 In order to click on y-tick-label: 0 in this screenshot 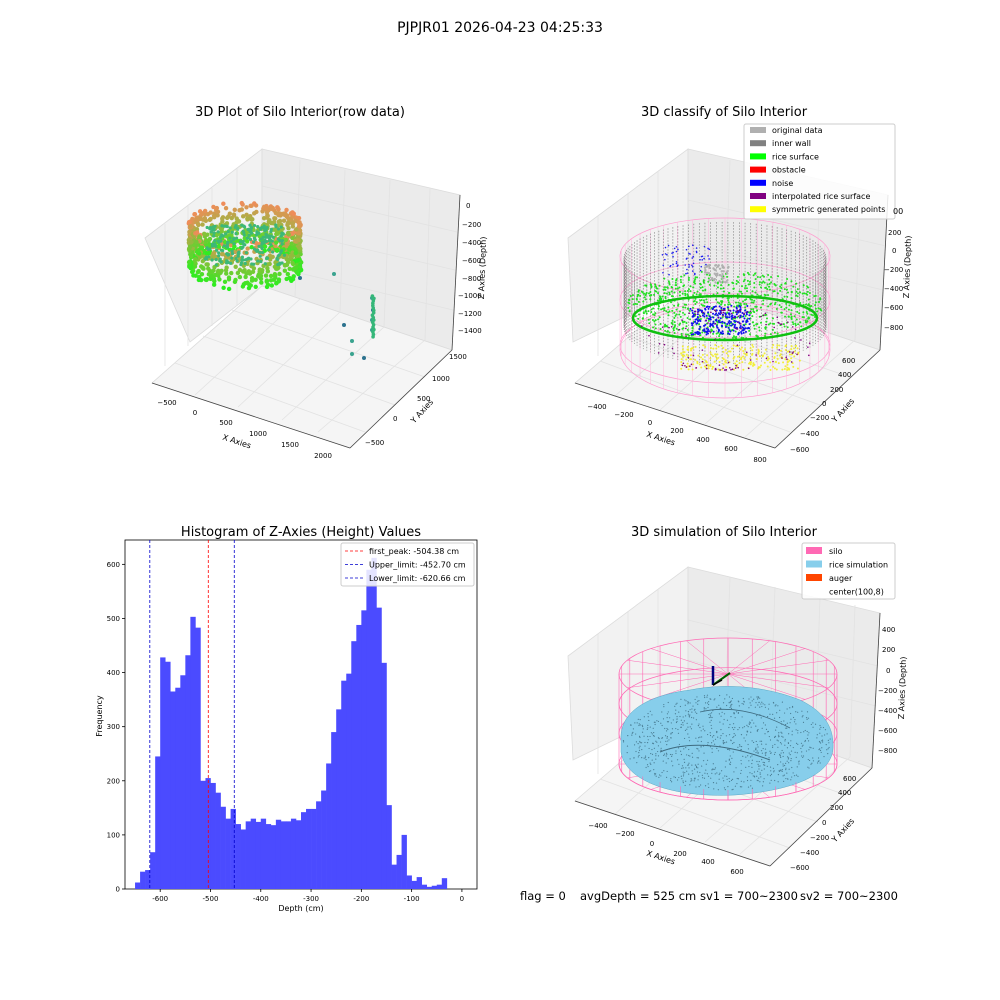, I will do `click(118, 890)`.